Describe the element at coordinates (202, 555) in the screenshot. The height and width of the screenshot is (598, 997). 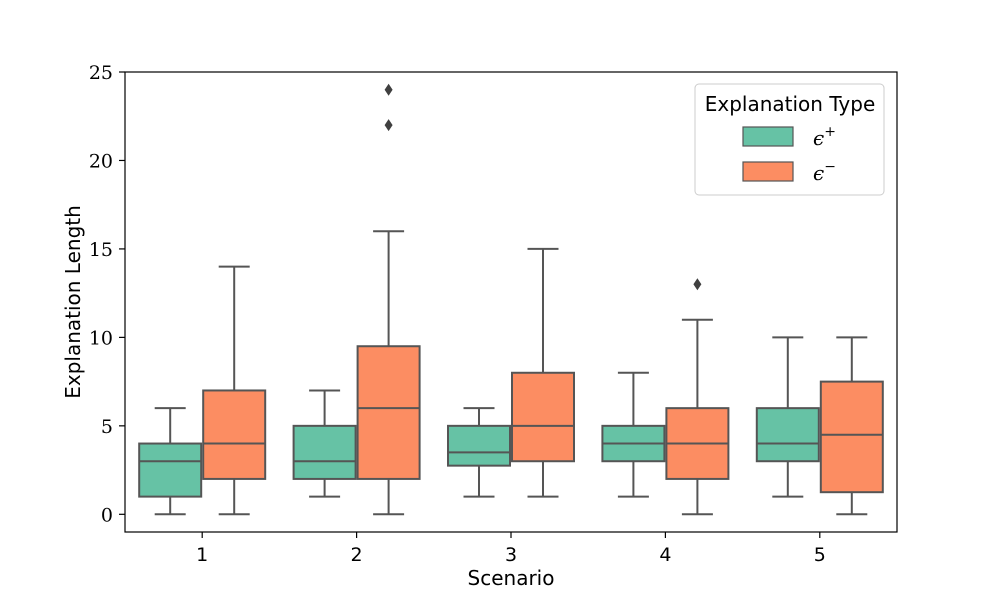
I see `x-tick-label: 1` at that location.